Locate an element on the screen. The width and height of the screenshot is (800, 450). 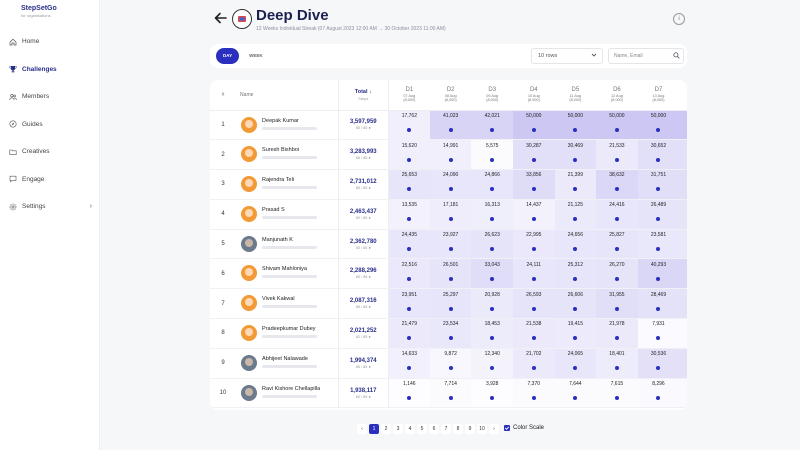
header-rank: # is located at coordinates (223, 95).